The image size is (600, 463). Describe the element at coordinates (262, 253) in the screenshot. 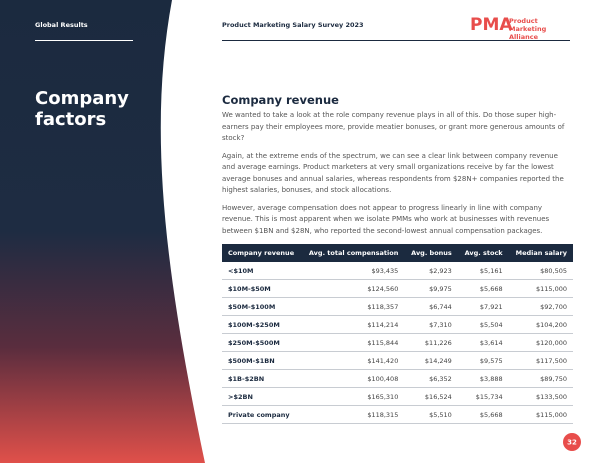

I see `column-header: Company revenue` at that location.